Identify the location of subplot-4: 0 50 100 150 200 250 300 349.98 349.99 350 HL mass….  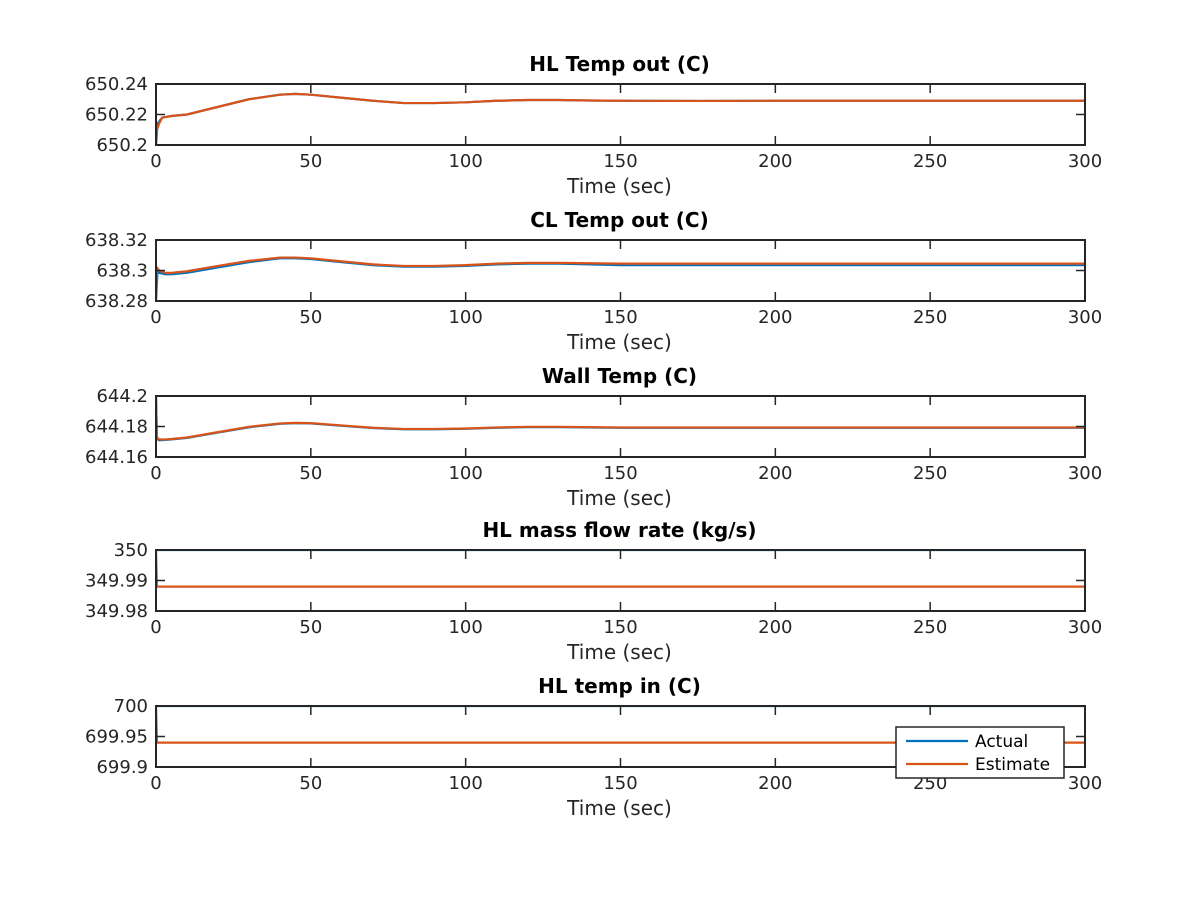
(593, 591).